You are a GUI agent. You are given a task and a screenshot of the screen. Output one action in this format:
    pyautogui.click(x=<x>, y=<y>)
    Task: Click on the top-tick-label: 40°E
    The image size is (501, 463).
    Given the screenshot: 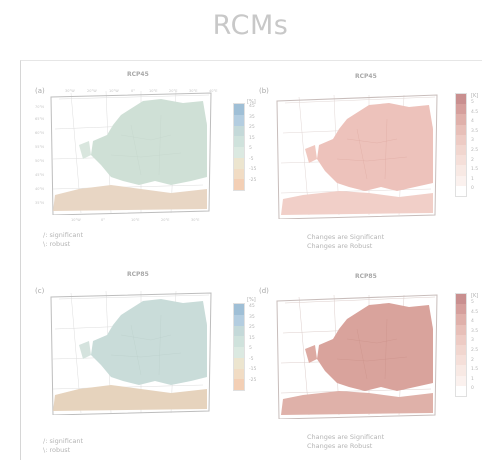 What is the action you would take?
    pyautogui.click(x=213, y=91)
    